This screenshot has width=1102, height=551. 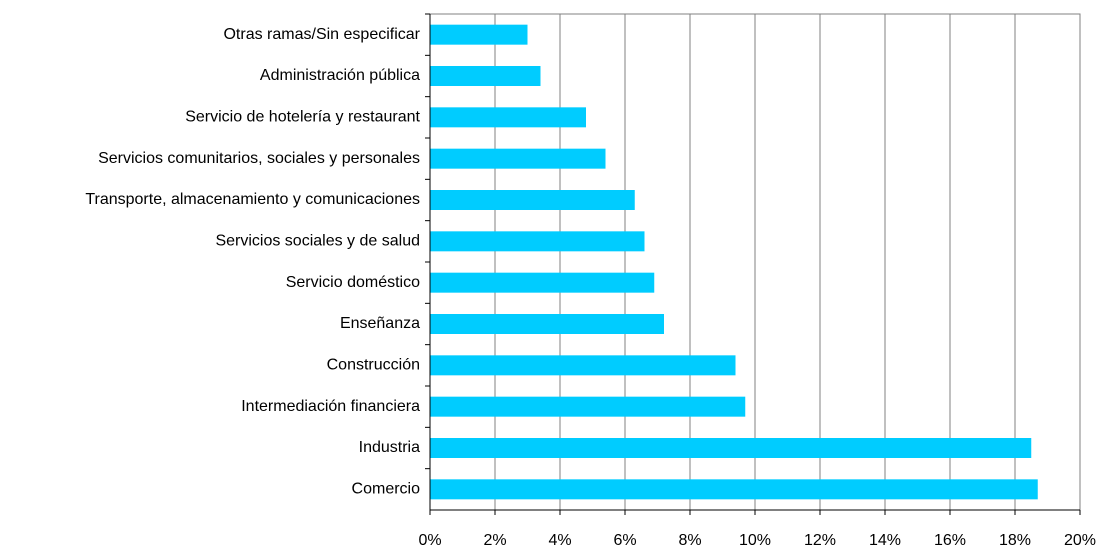 I want to click on x-tick-label: 8%, so click(x=689, y=540).